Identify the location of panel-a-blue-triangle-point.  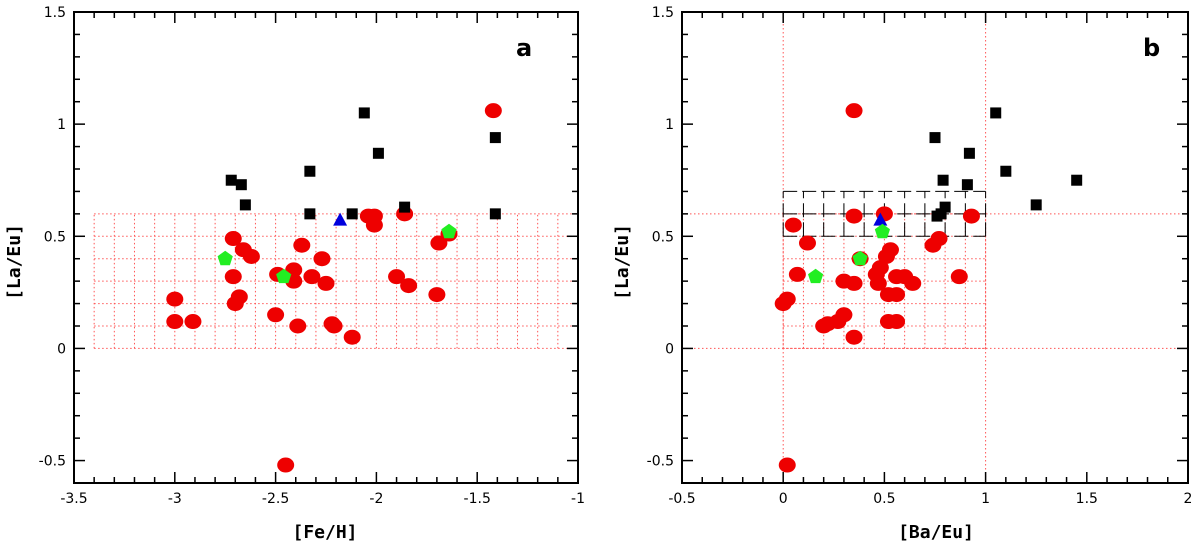
(340, 219).